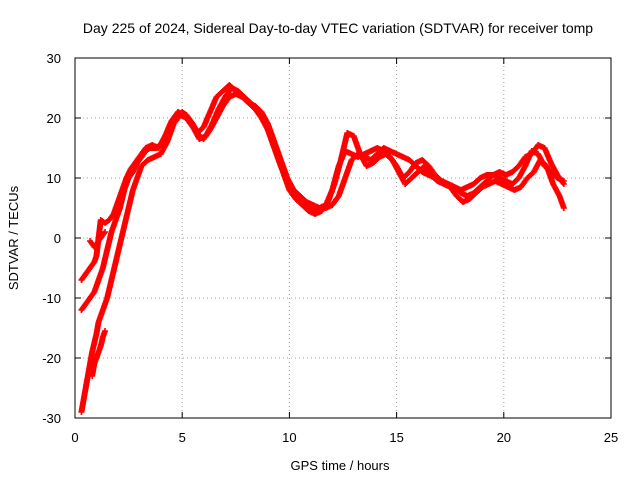 The height and width of the screenshot is (480, 640). What do you see at coordinates (57, 238) in the screenshot?
I see `y-tick-label: 0` at bounding box center [57, 238].